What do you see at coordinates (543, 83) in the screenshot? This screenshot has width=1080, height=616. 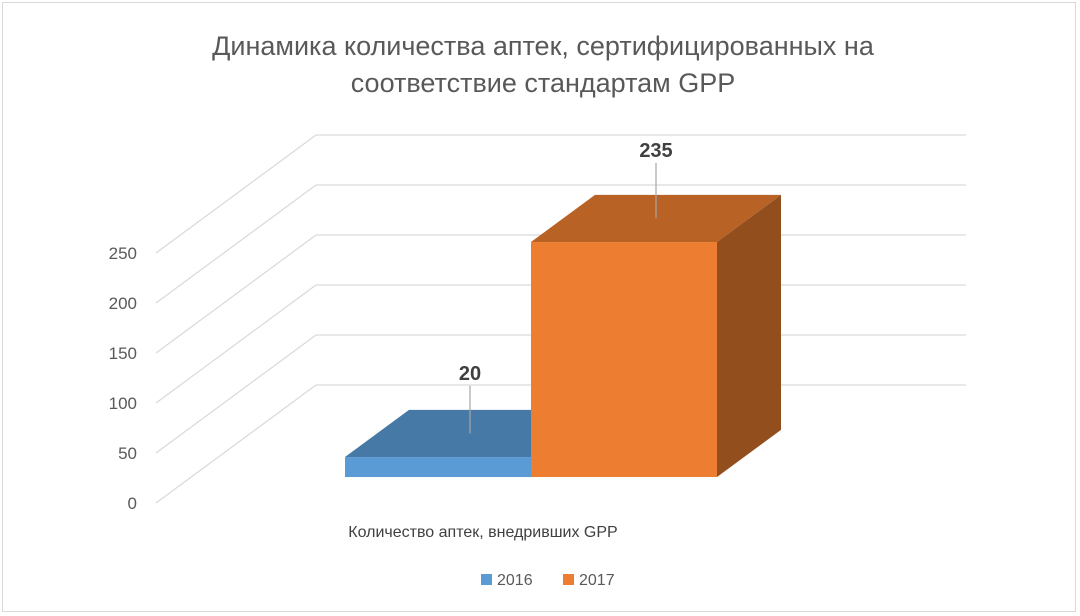 I see `chart-title-line-2: соответствие стандартам GPP` at bounding box center [543, 83].